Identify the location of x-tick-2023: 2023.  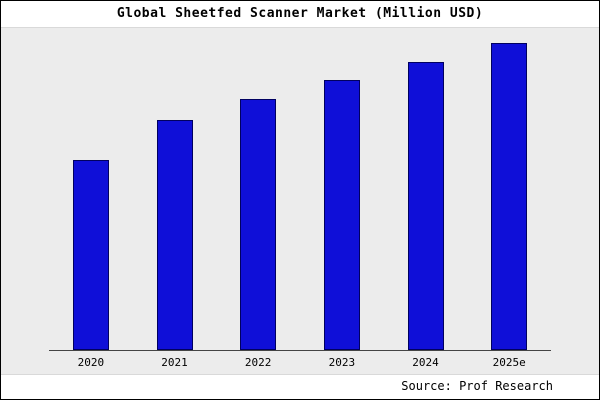
(342, 362).